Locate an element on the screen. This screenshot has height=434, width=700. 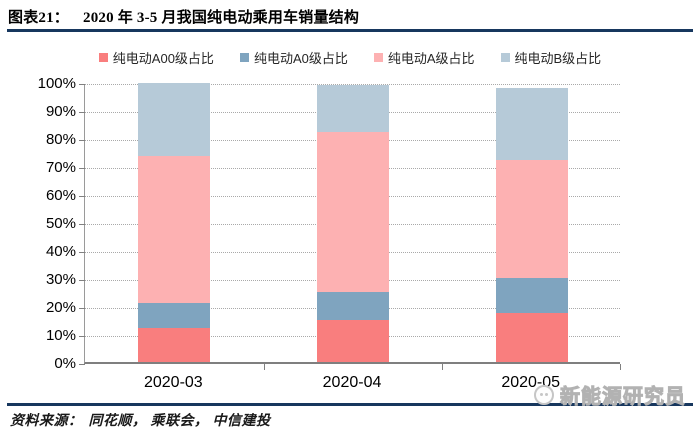
bar-segment-2020-05-纯电动A级占比 is located at coordinates (531, 219).